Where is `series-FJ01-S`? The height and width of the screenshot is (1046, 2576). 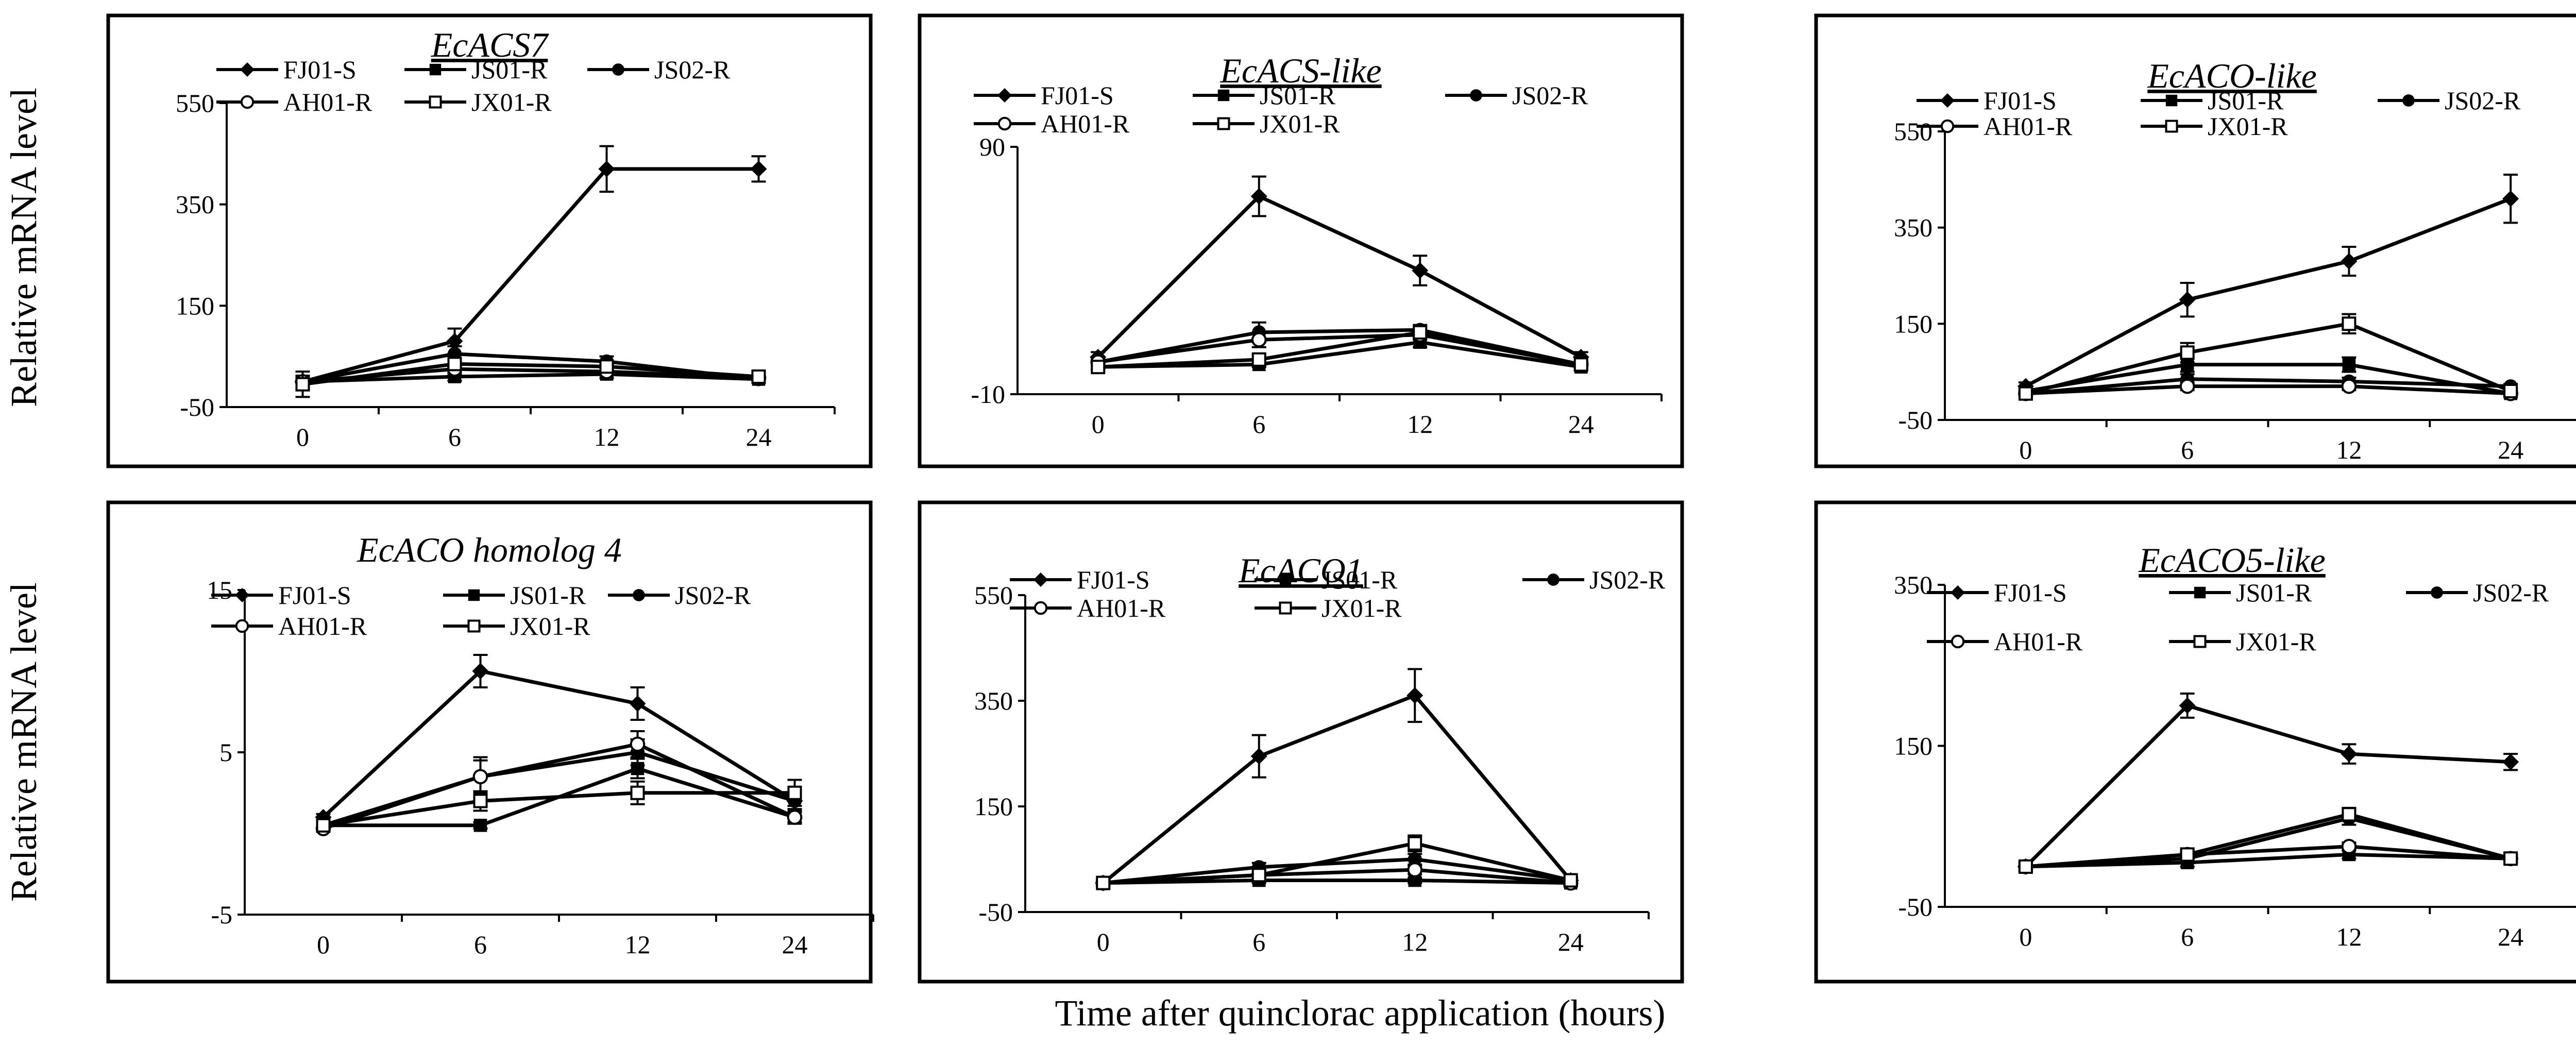 series-FJ01-S is located at coordinates (2268, 285).